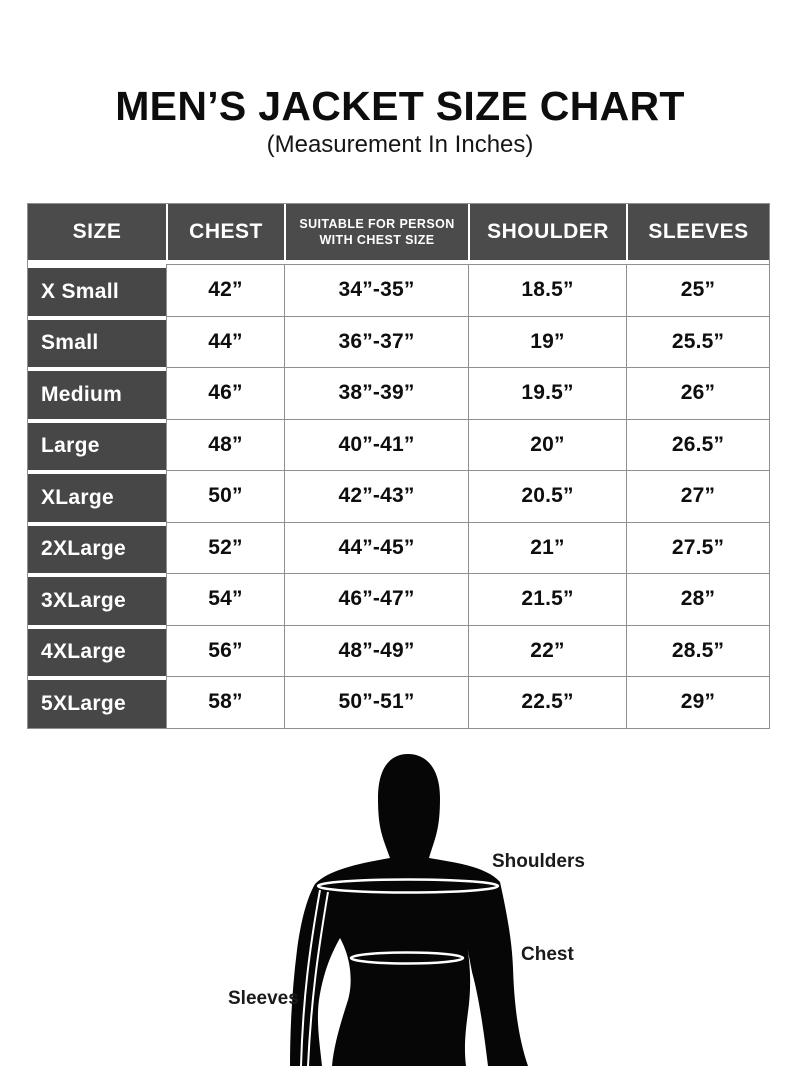 This screenshot has height=1066, width=800. I want to click on value-cell: 25.5”, so click(697, 341).